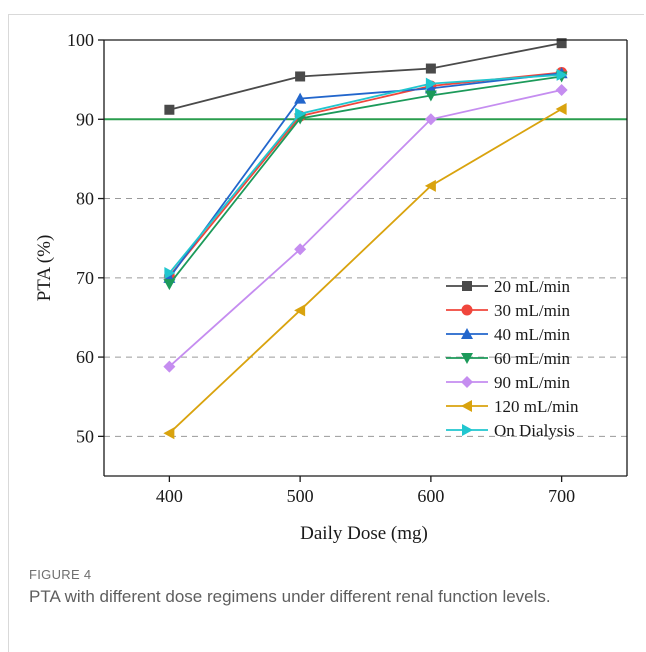 The image size is (646, 652). I want to click on legend-label: 30 mL/min, so click(532, 310).